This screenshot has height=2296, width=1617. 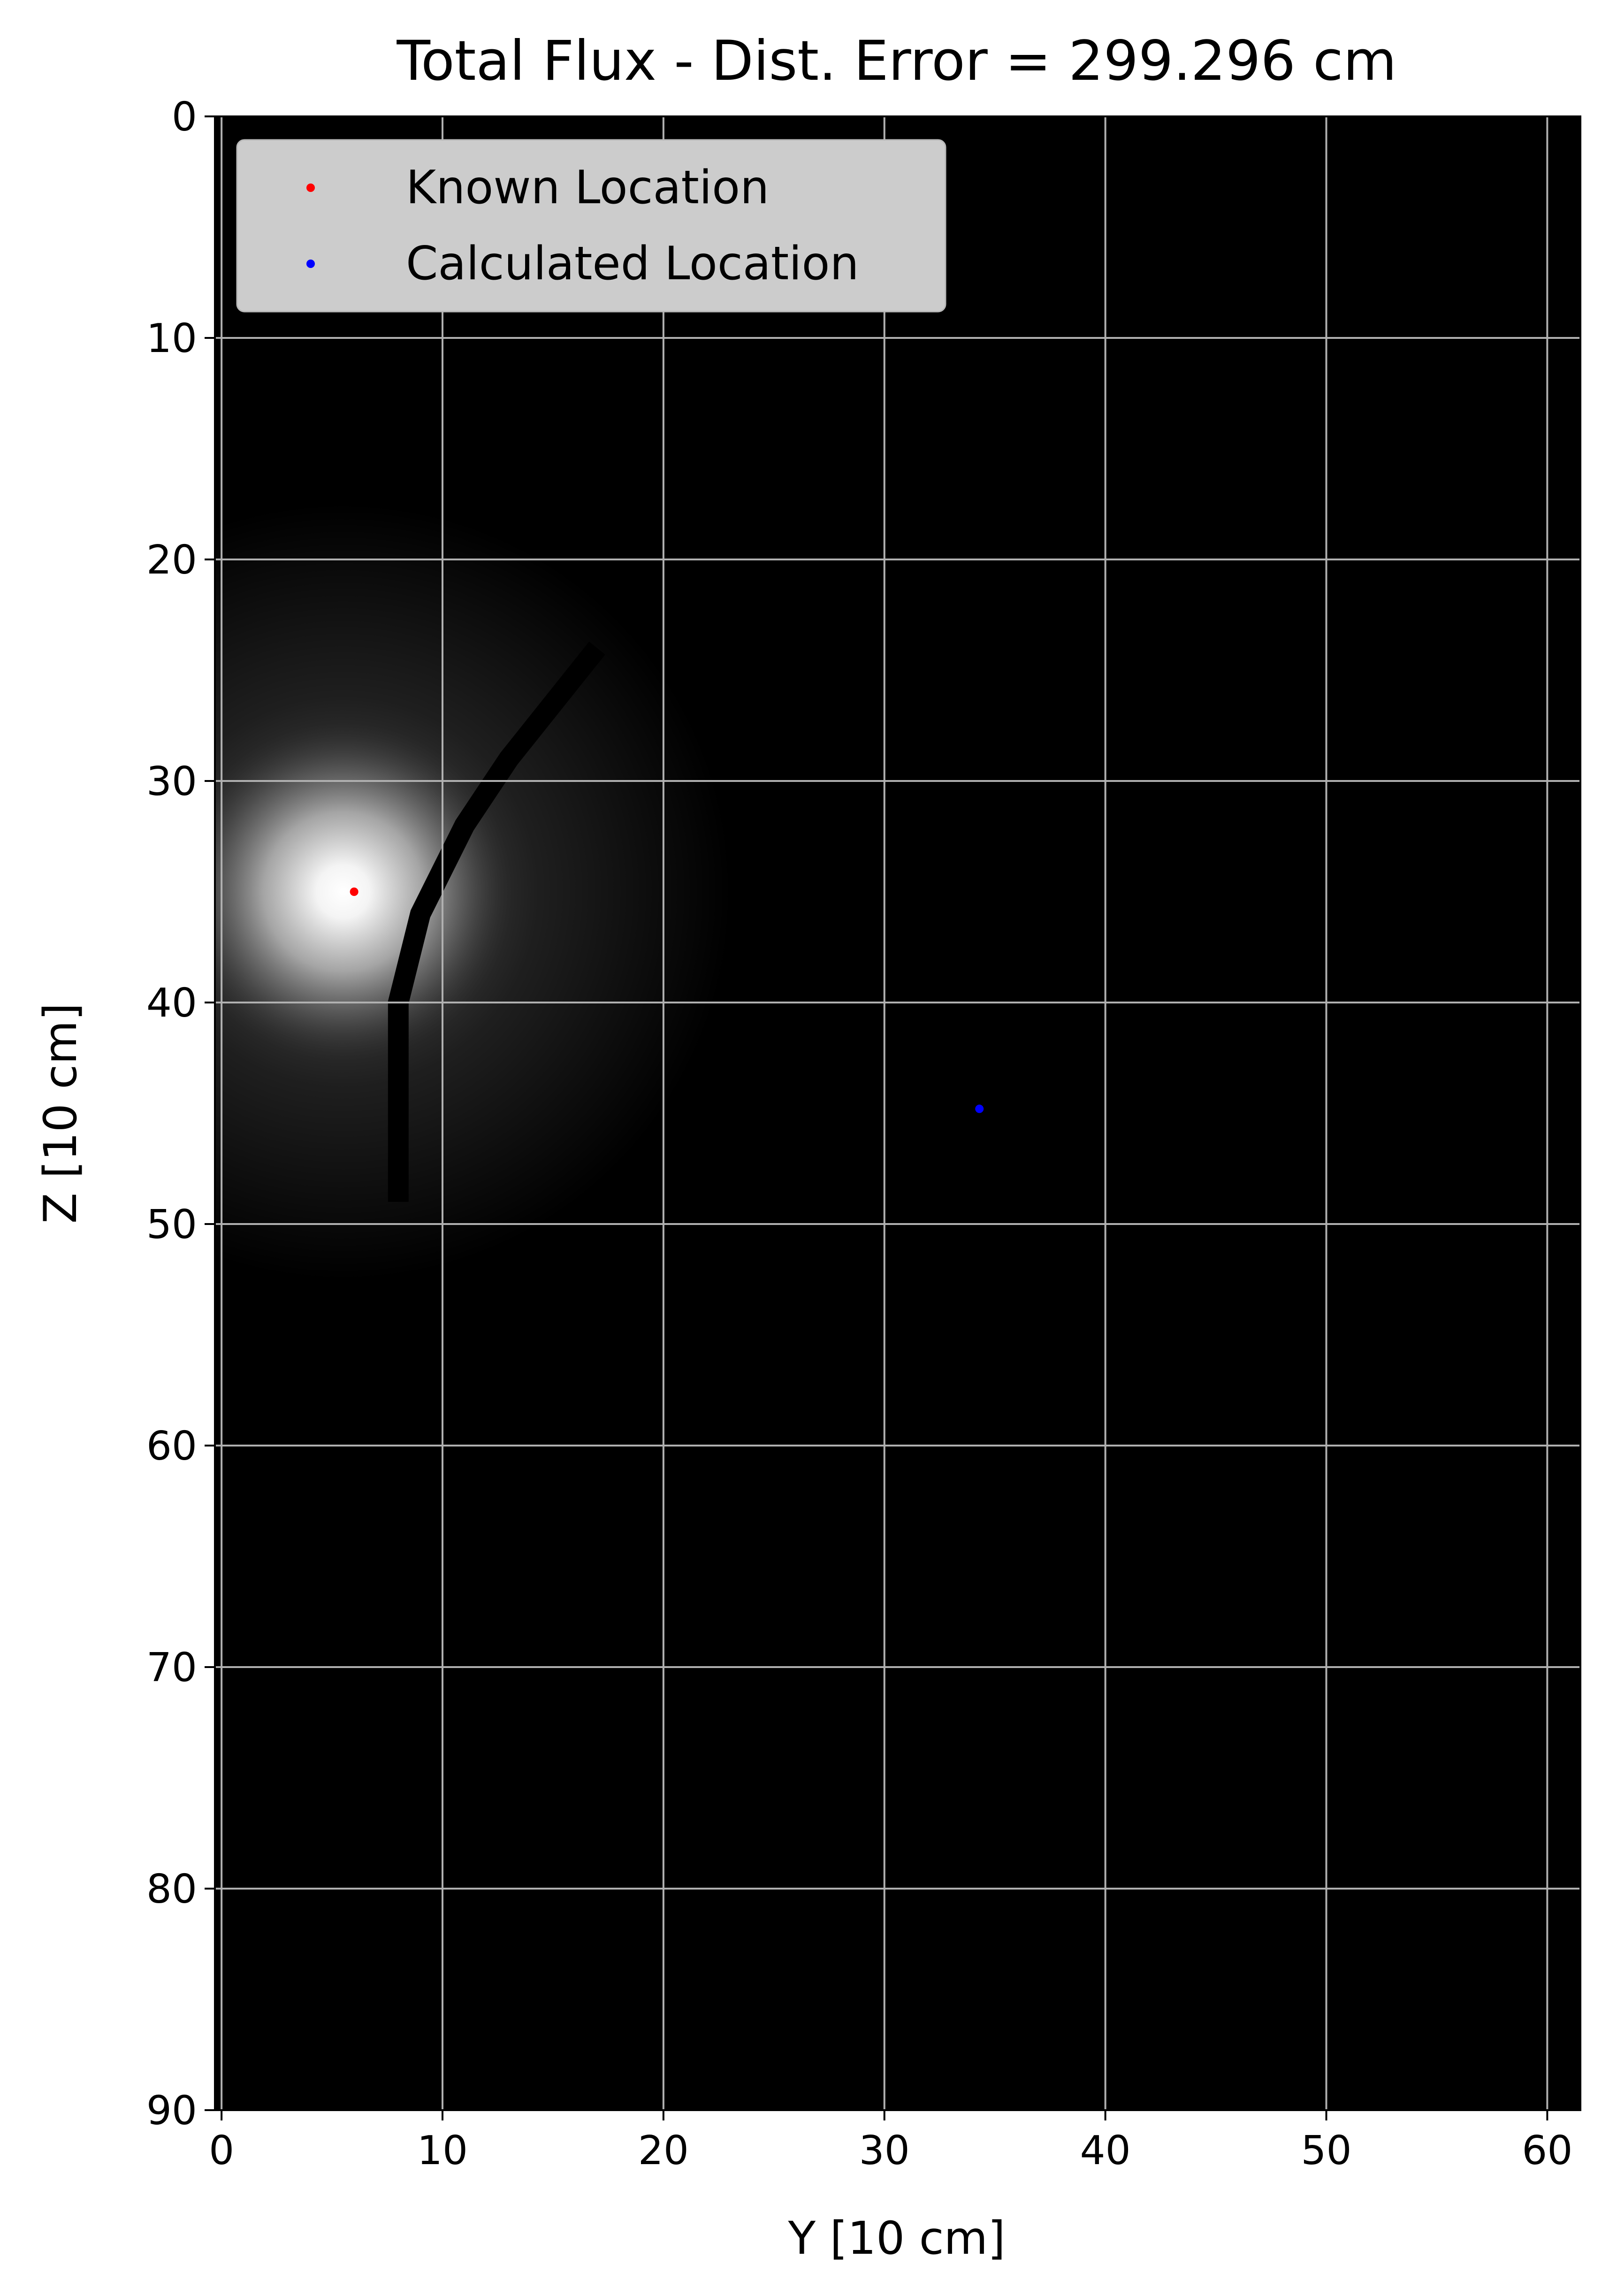 What do you see at coordinates (1105, 2151) in the screenshot?
I see `x-tick-label: 40` at bounding box center [1105, 2151].